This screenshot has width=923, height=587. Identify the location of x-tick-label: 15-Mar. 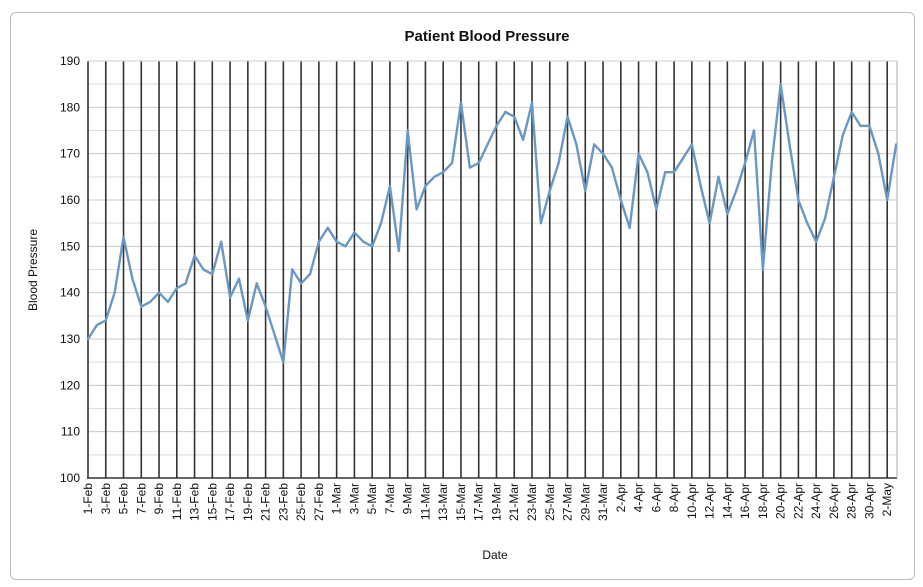
(461, 502).